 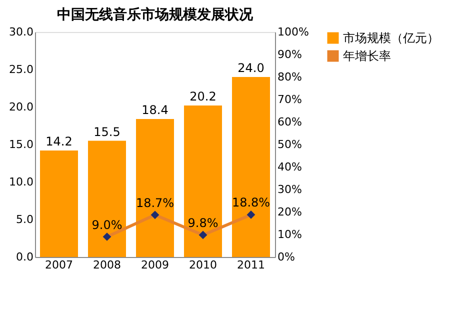 What do you see at coordinates (25, 257) in the screenshot?
I see `y-tick-label: 0.0` at bounding box center [25, 257].